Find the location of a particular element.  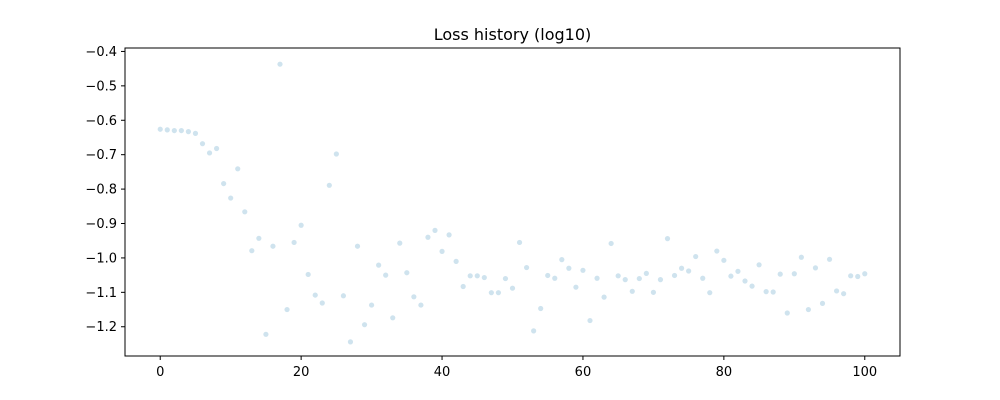

y-tick-label: −0.7 is located at coordinates (101, 155).